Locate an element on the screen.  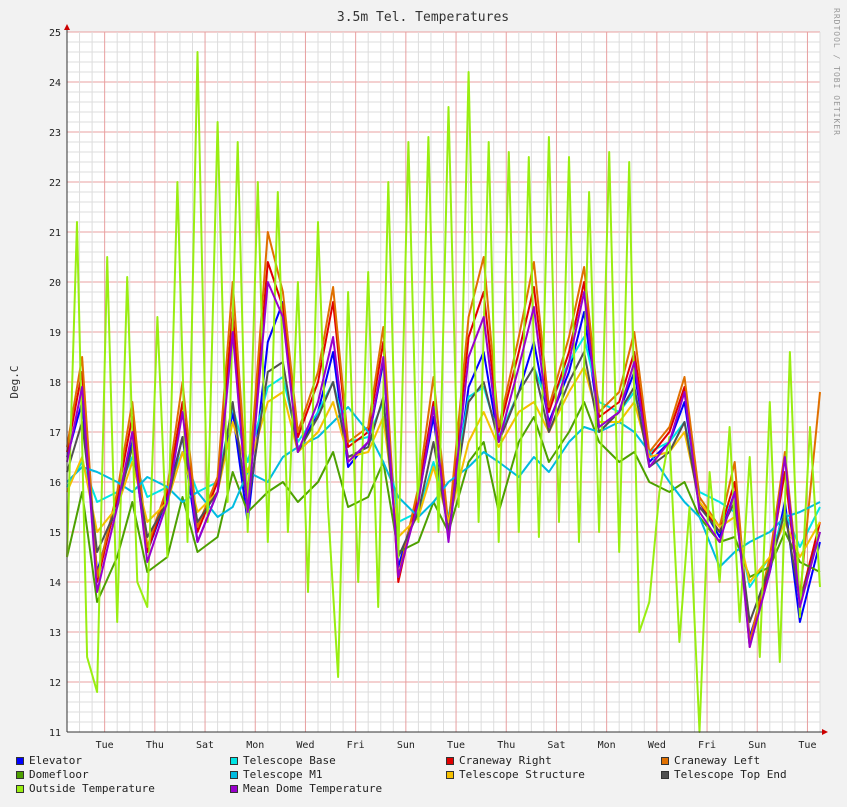
legend-label: Domefloor is located at coordinates (59, 774).